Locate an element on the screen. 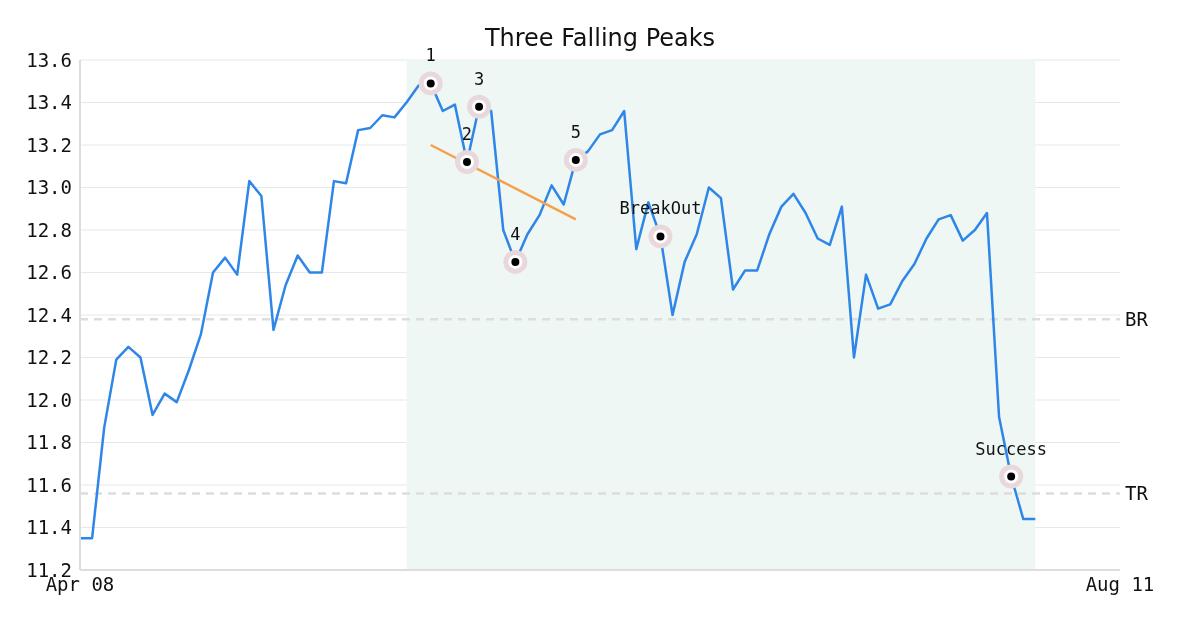 The image size is (1200, 630). annotation: 2 is located at coordinates (467, 134).